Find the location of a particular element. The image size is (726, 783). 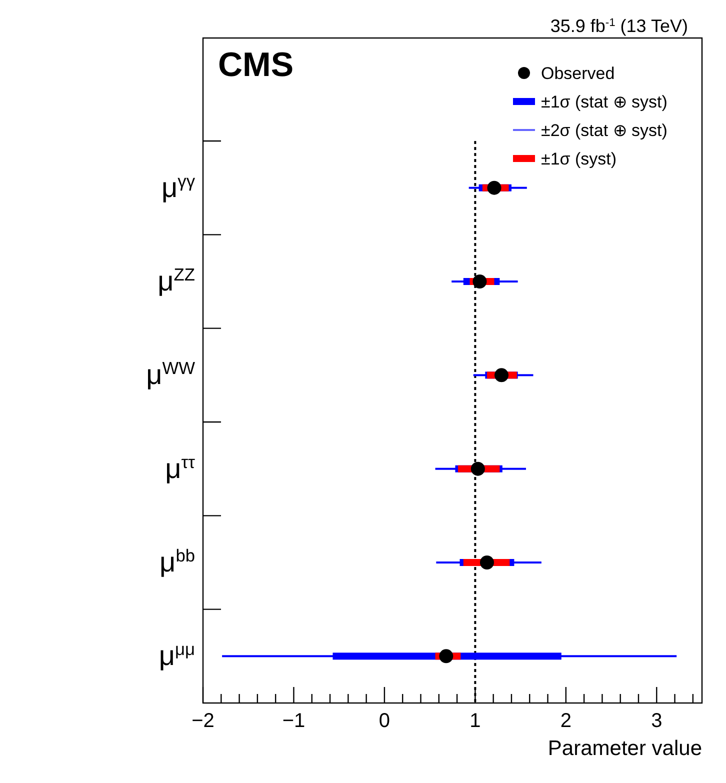

x-tick-label: 2 is located at coordinates (566, 721).